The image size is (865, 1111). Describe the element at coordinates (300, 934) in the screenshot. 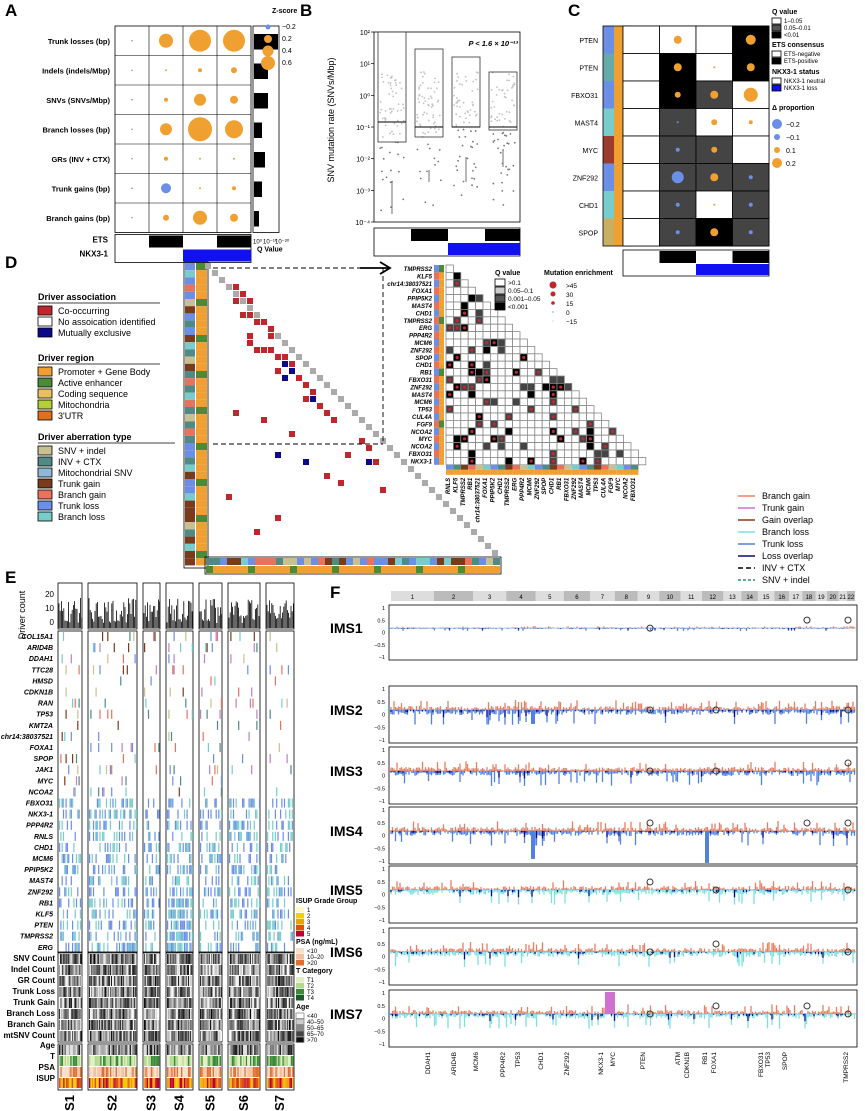

I see `isup-swatch` at that location.